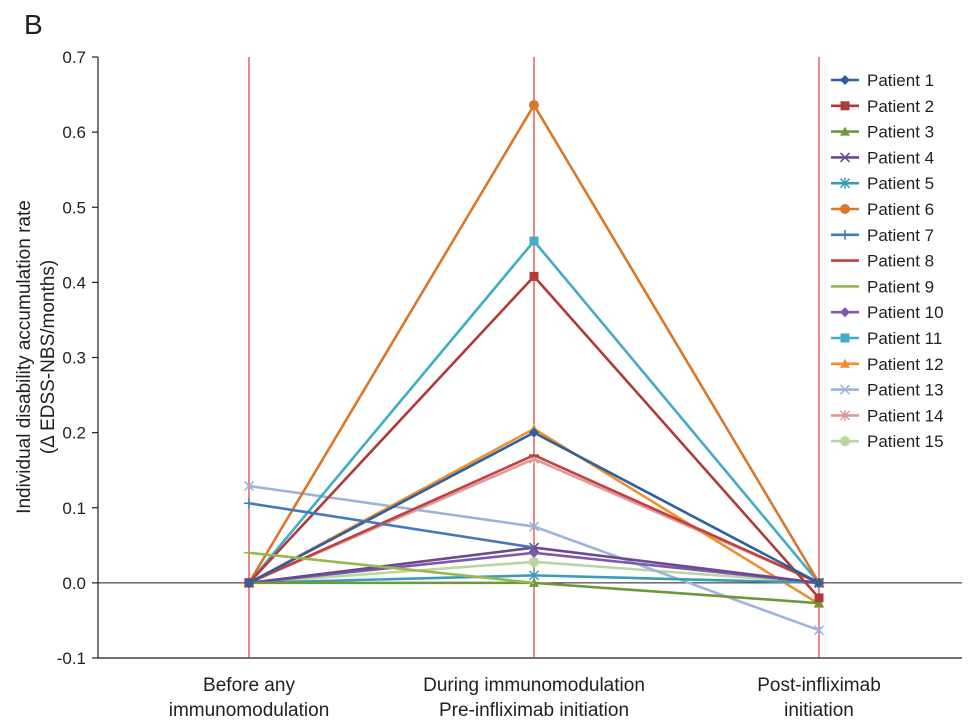  What do you see at coordinates (819, 710) in the screenshot?
I see `x-category-label: initiation` at bounding box center [819, 710].